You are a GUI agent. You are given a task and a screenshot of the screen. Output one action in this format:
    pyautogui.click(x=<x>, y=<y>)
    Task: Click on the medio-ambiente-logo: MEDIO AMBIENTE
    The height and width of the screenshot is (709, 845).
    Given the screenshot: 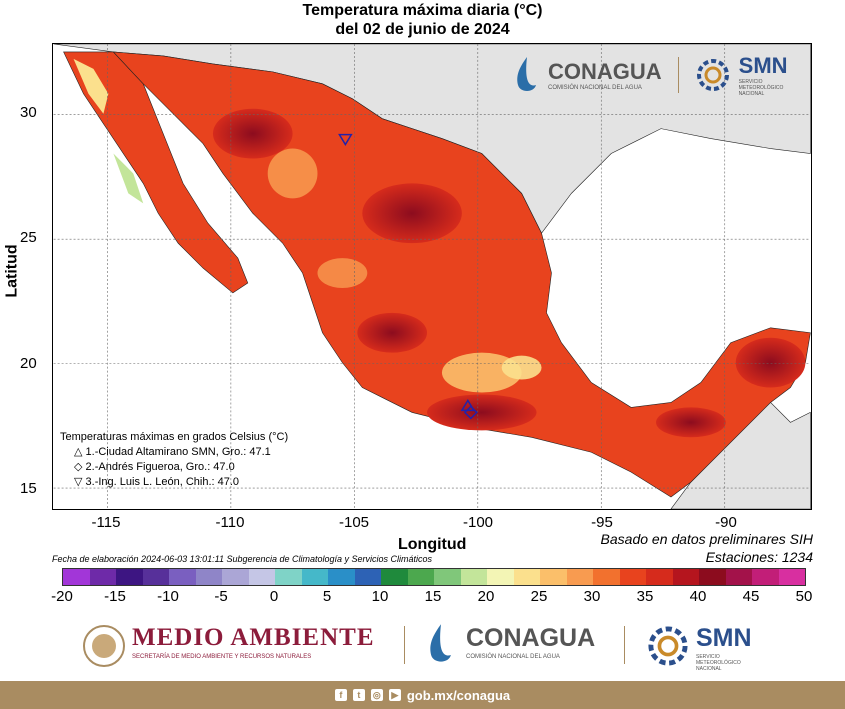 What is the action you would take?
    pyautogui.click(x=253, y=637)
    